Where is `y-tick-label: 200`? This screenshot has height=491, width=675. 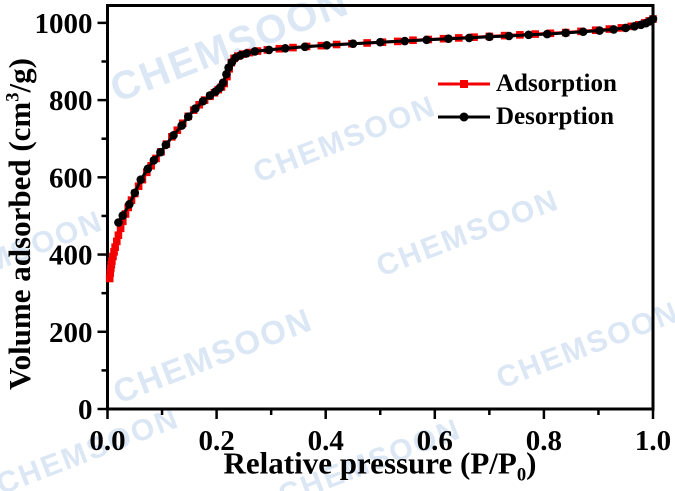
y-tick-label: 200 is located at coordinates (71, 333).